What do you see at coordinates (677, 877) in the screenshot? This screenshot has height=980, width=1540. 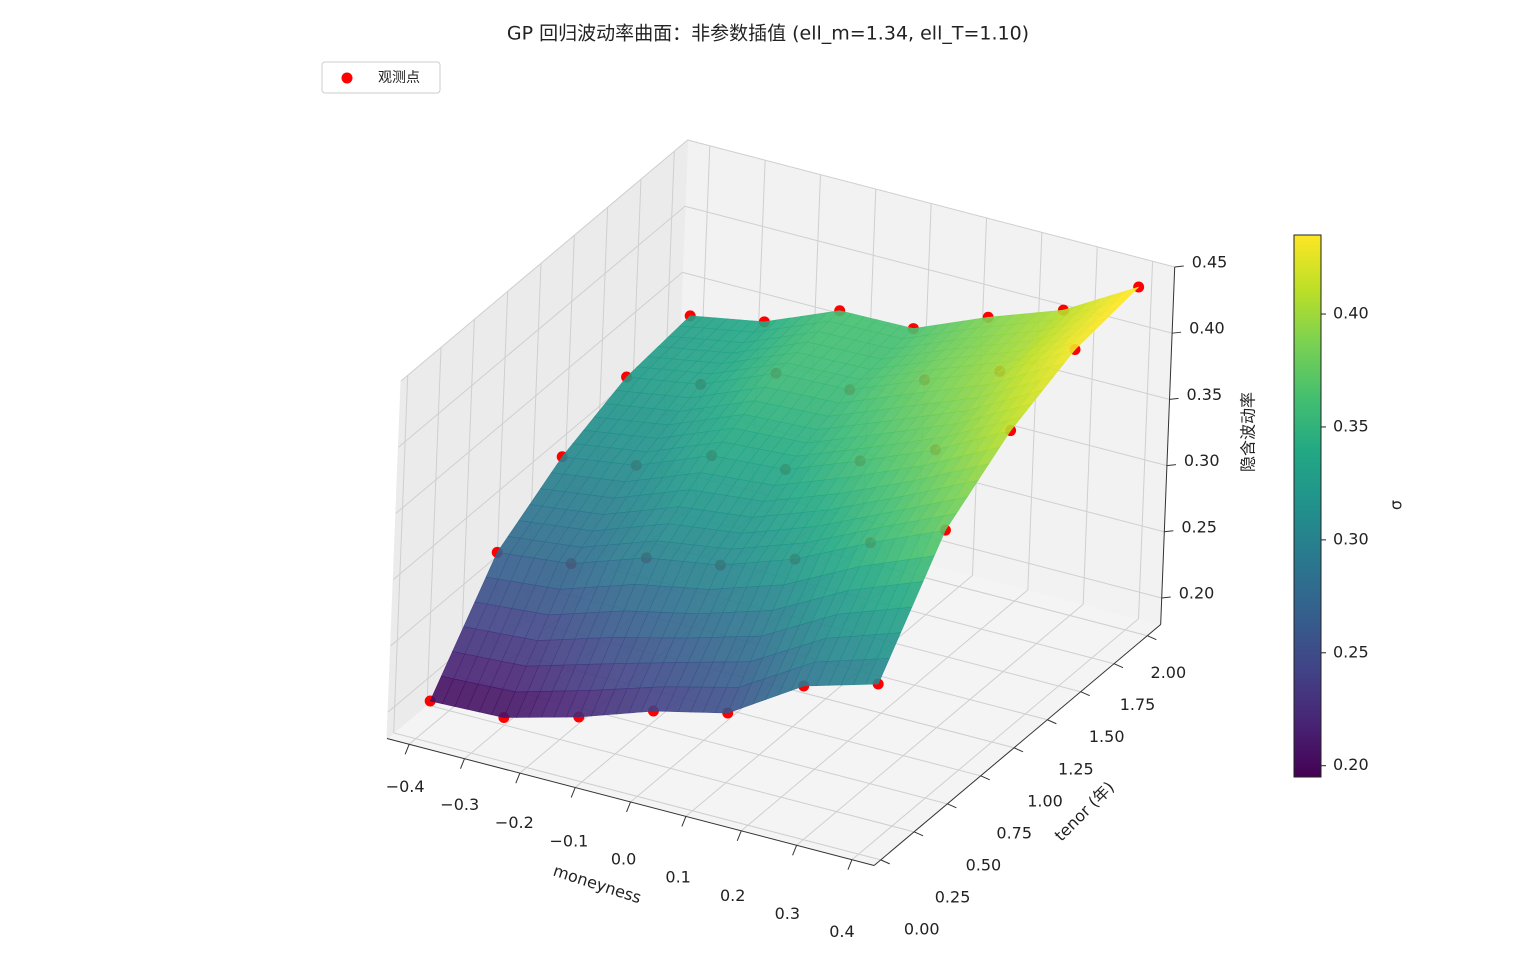 I see `x-tick-label: 0.1` at bounding box center [677, 877].